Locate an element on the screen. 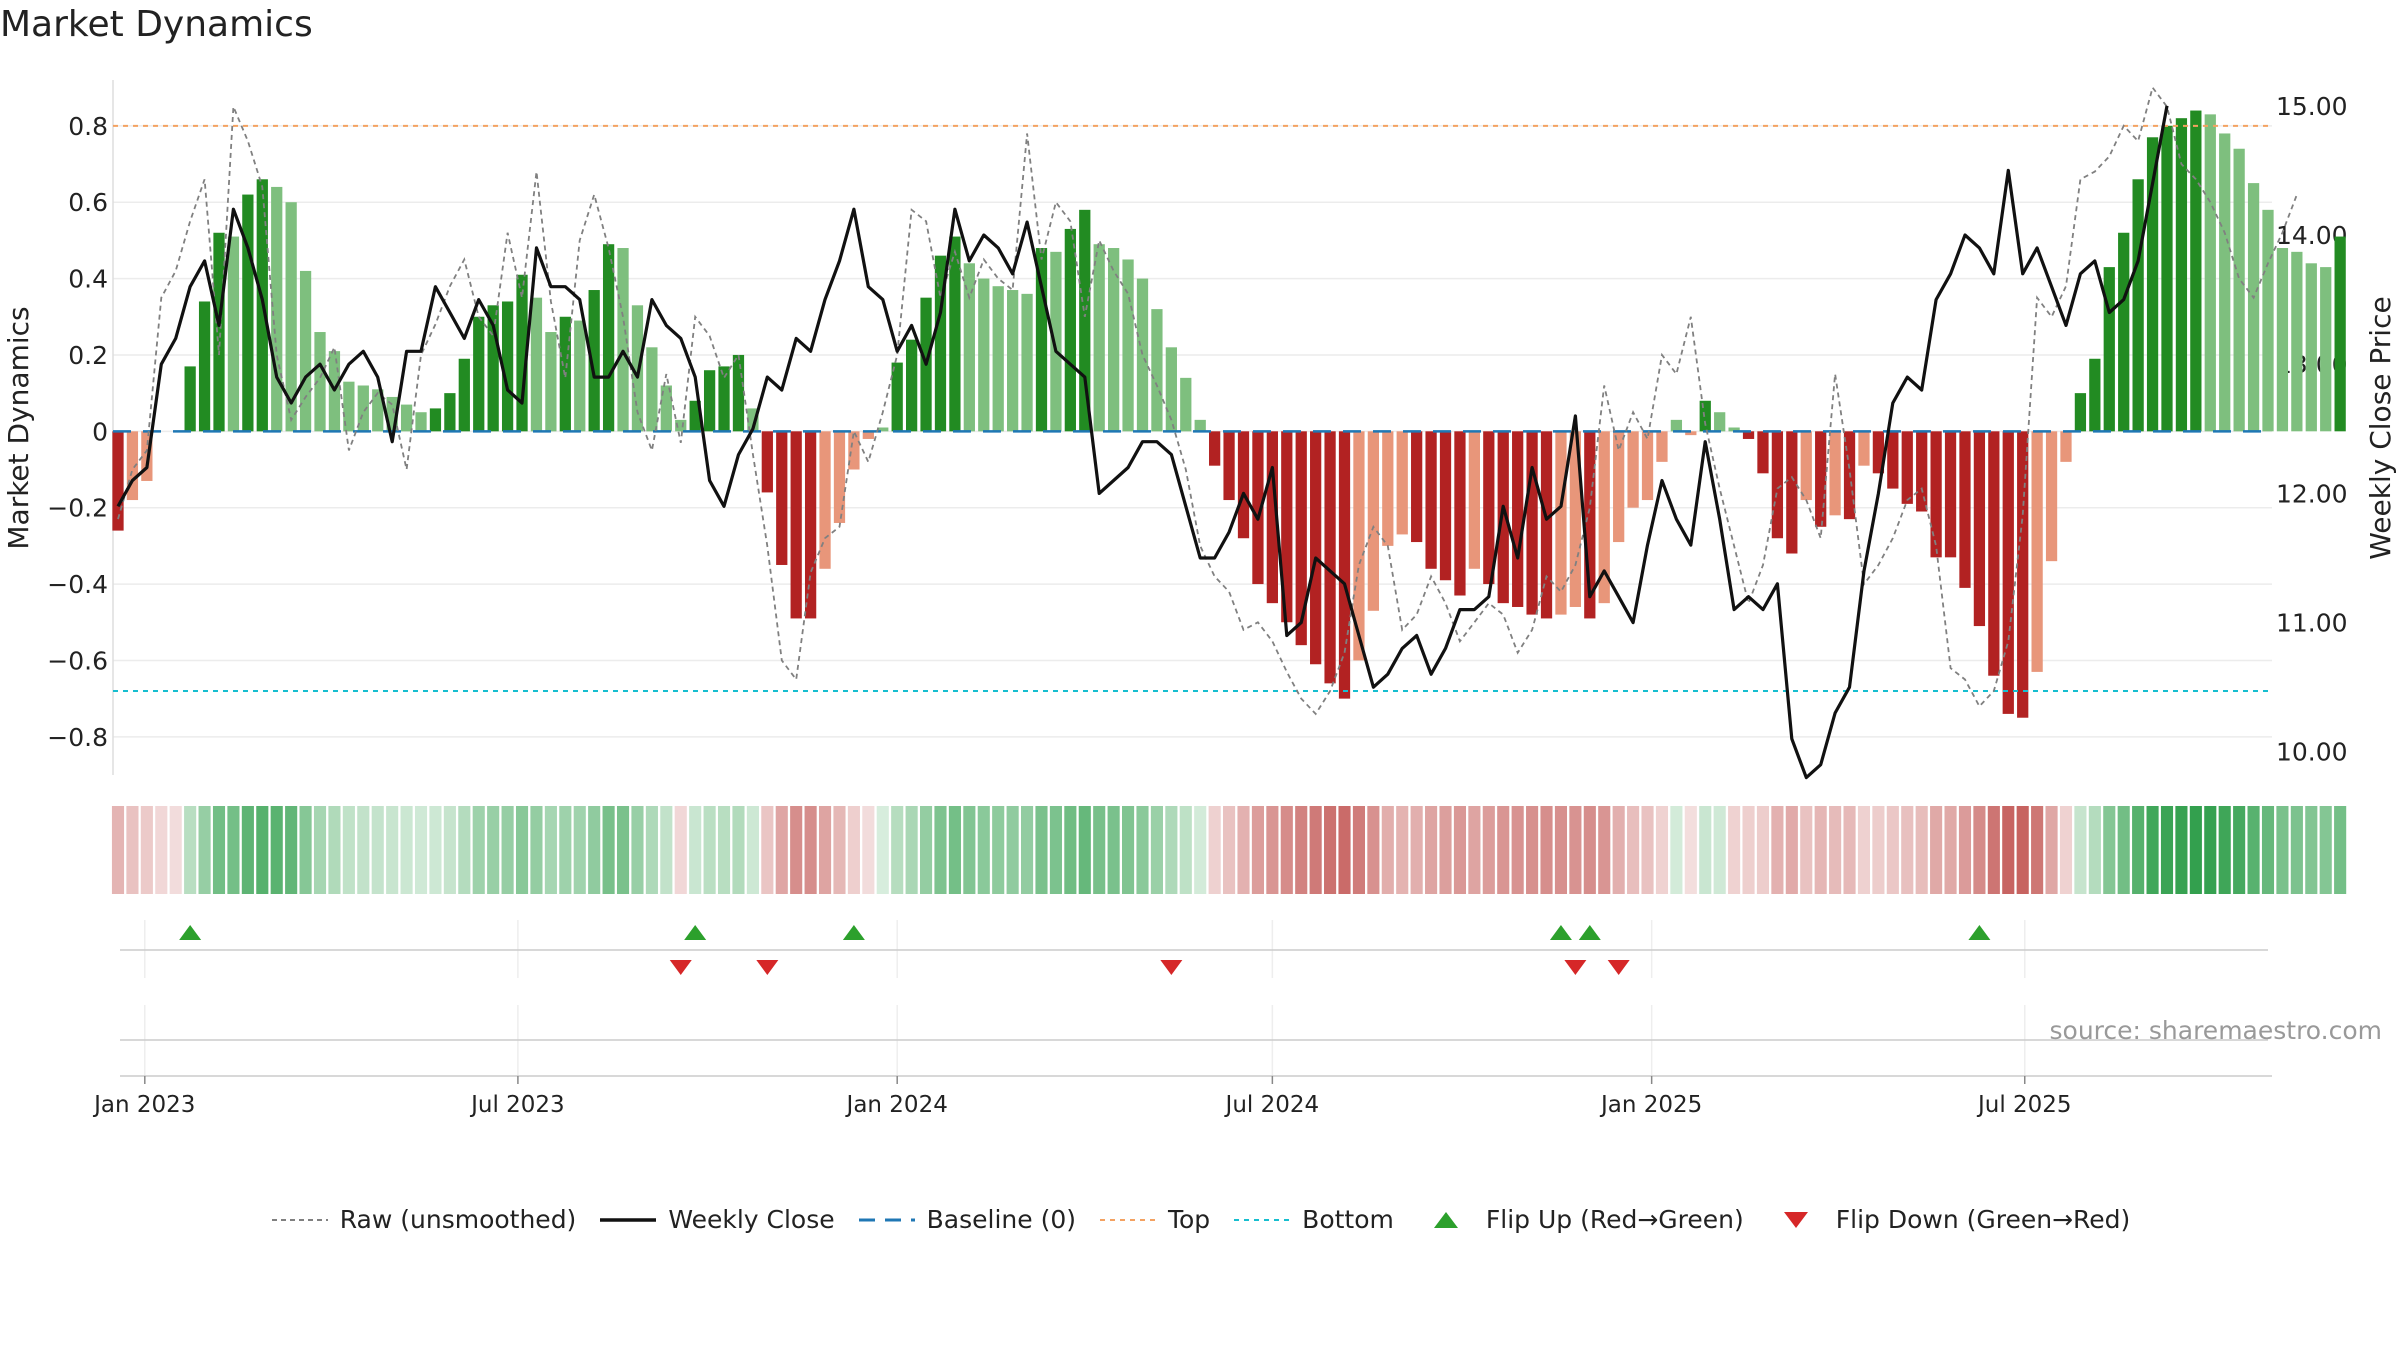  legend-item-baseline: Baseline (0) is located at coordinates (966, 1219).